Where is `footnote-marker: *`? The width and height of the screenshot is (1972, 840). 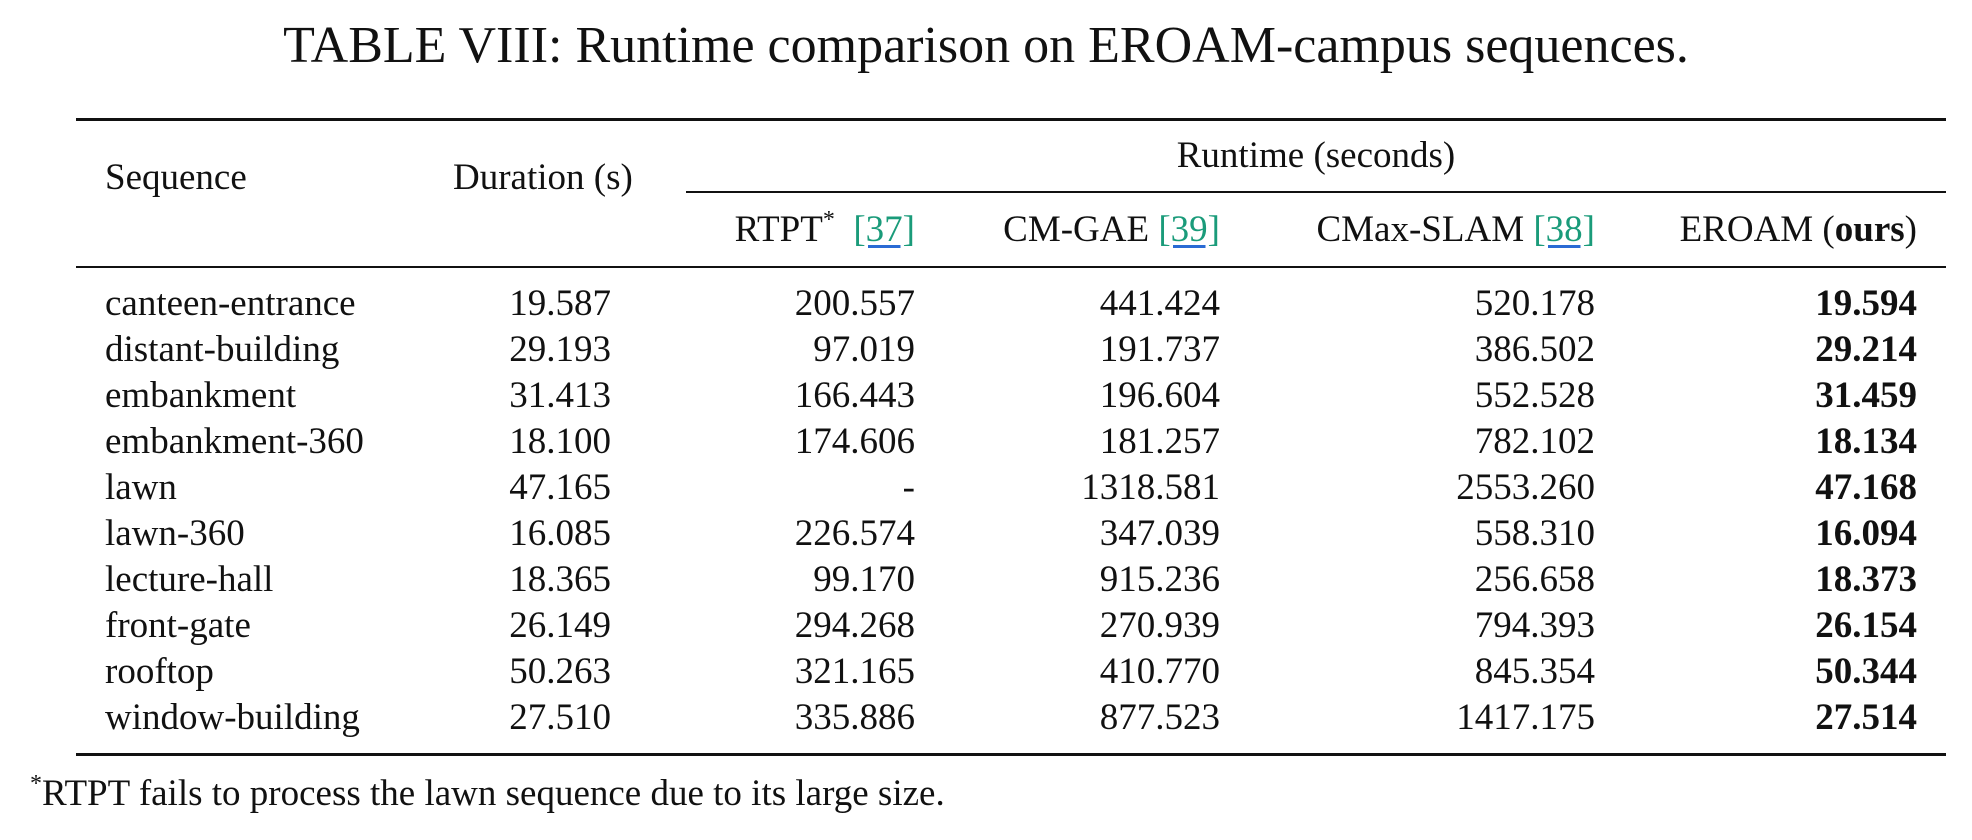 footnote-marker: * is located at coordinates (36, 784).